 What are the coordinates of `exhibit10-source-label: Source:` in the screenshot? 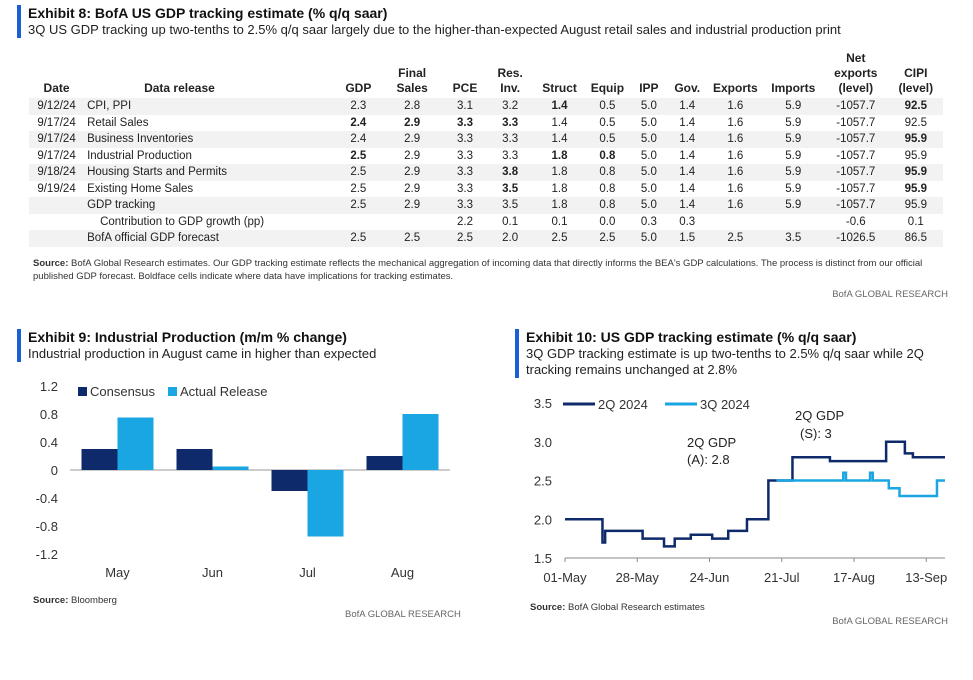 It's located at (548, 607).